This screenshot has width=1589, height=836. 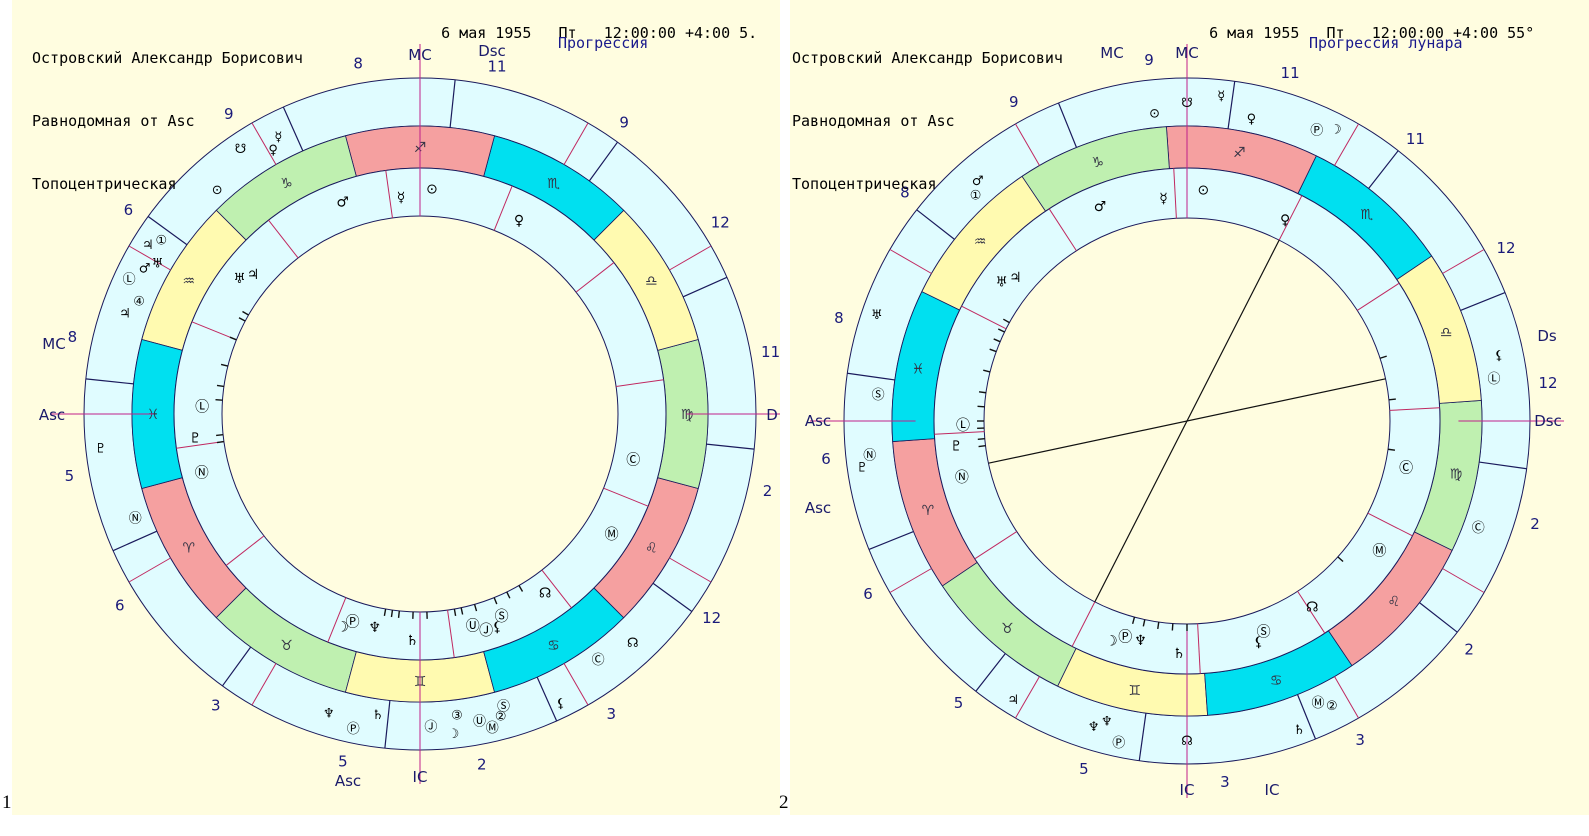 What do you see at coordinates (1100, 207) in the screenshot?
I see `inner-planet-glyph: ♂` at bounding box center [1100, 207].